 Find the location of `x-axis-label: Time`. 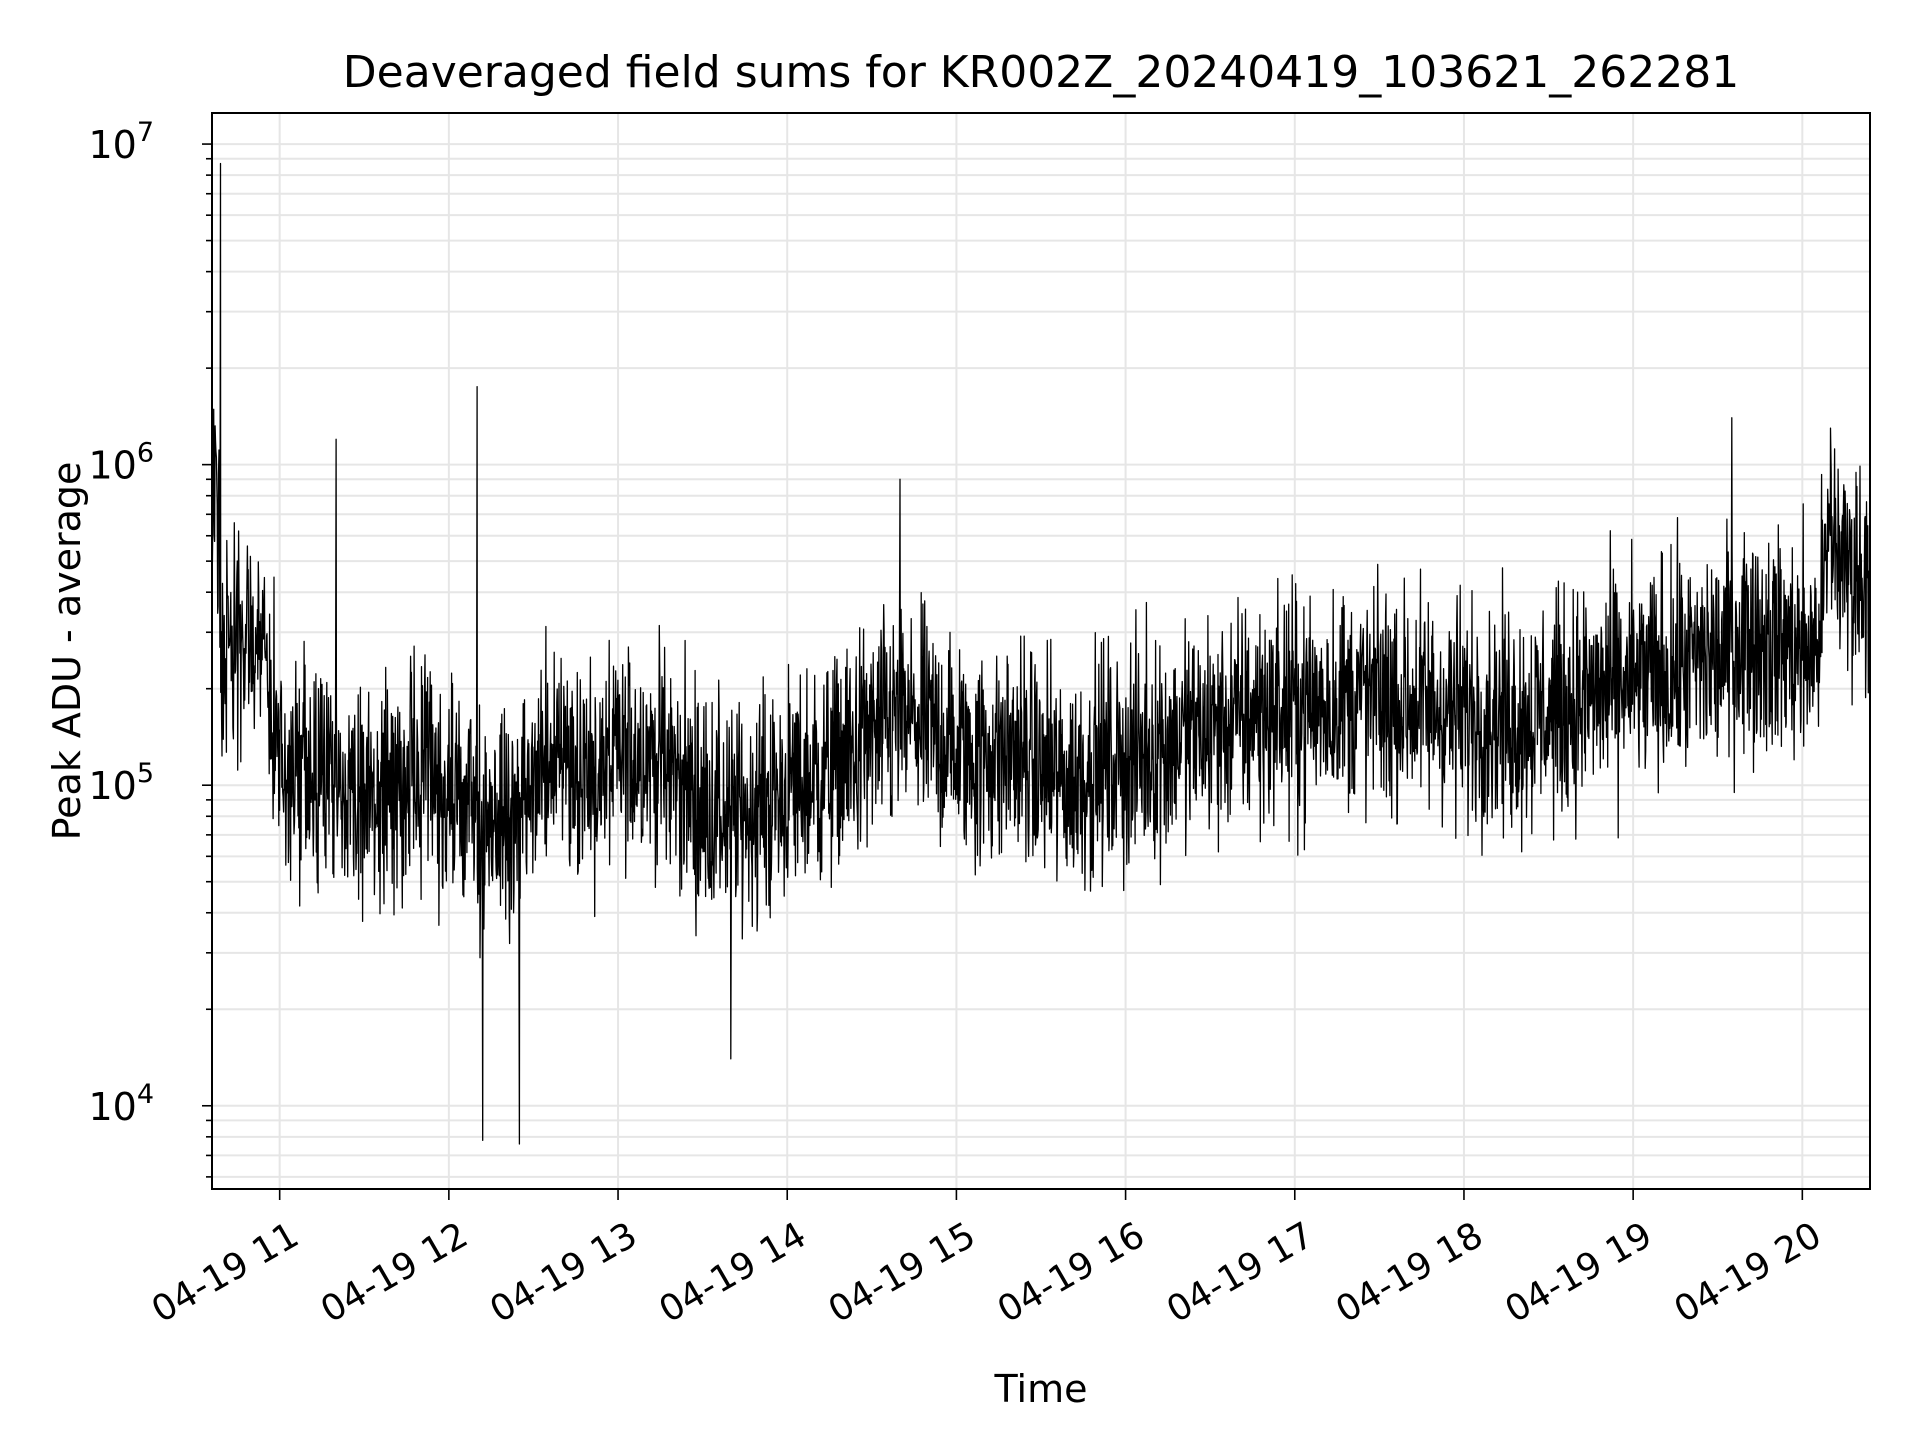

x-axis-label: Time is located at coordinates (1041, 1389).